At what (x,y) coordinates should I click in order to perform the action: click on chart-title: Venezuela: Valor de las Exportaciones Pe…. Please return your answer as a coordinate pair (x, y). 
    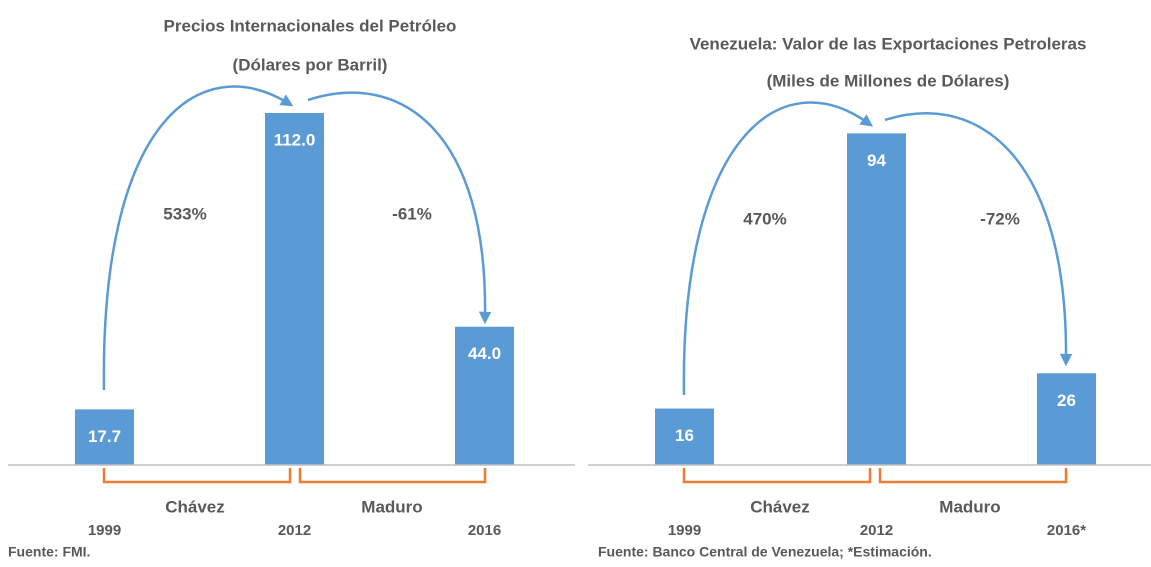
    Looking at the image, I should click on (888, 43).